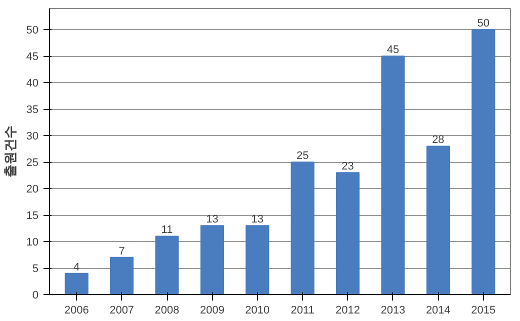 The height and width of the screenshot is (321, 520). What do you see at coordinates (32, 216) in the screenshot?
I see `y-tick-label: 15` at bounding box center [32, 216].